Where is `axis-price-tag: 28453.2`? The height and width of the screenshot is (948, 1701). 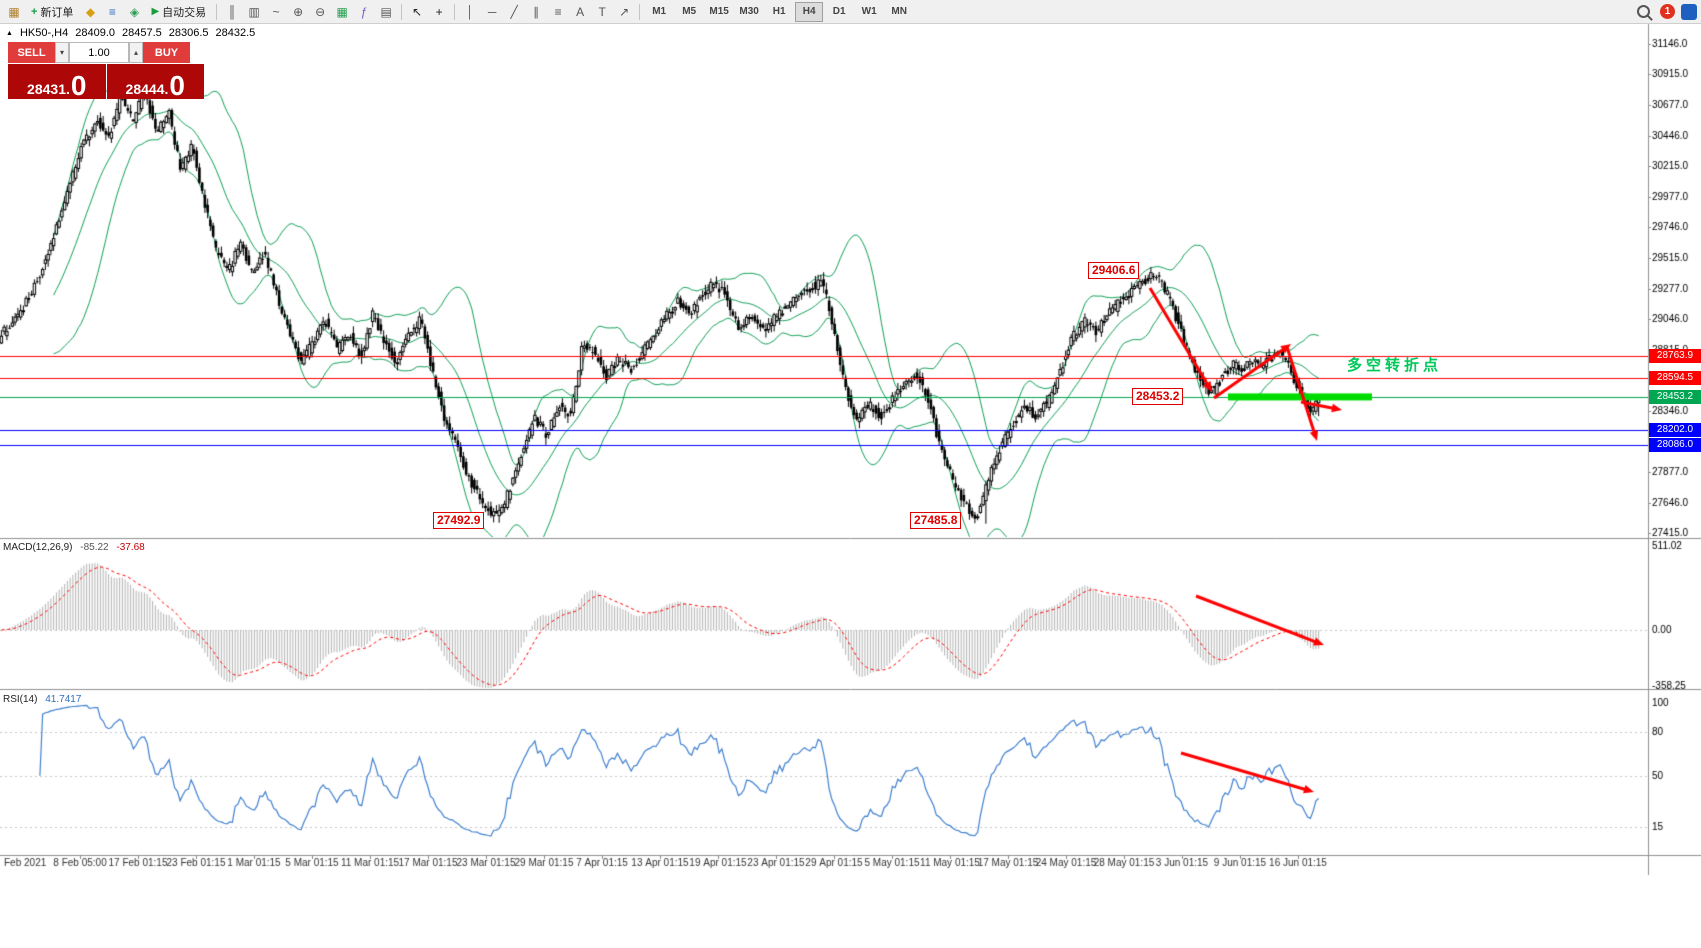 axis-price-tag: 28453.2 is located at coordinates (1675, 396).